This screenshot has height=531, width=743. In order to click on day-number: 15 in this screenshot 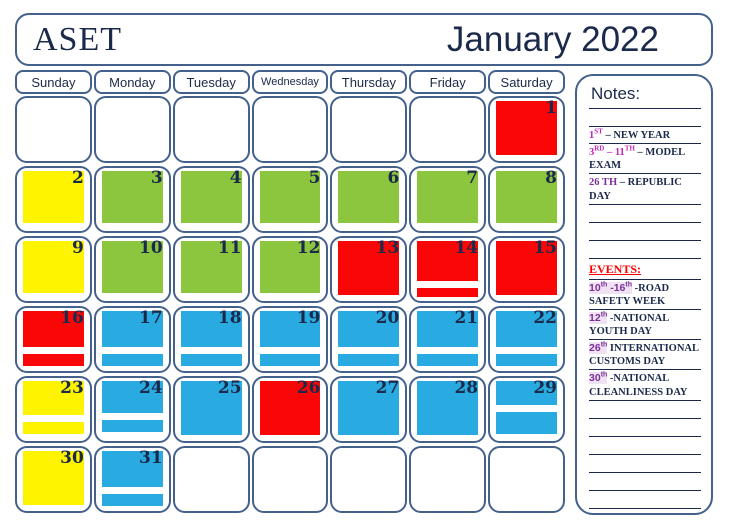, I will do `click(545, 248)`.